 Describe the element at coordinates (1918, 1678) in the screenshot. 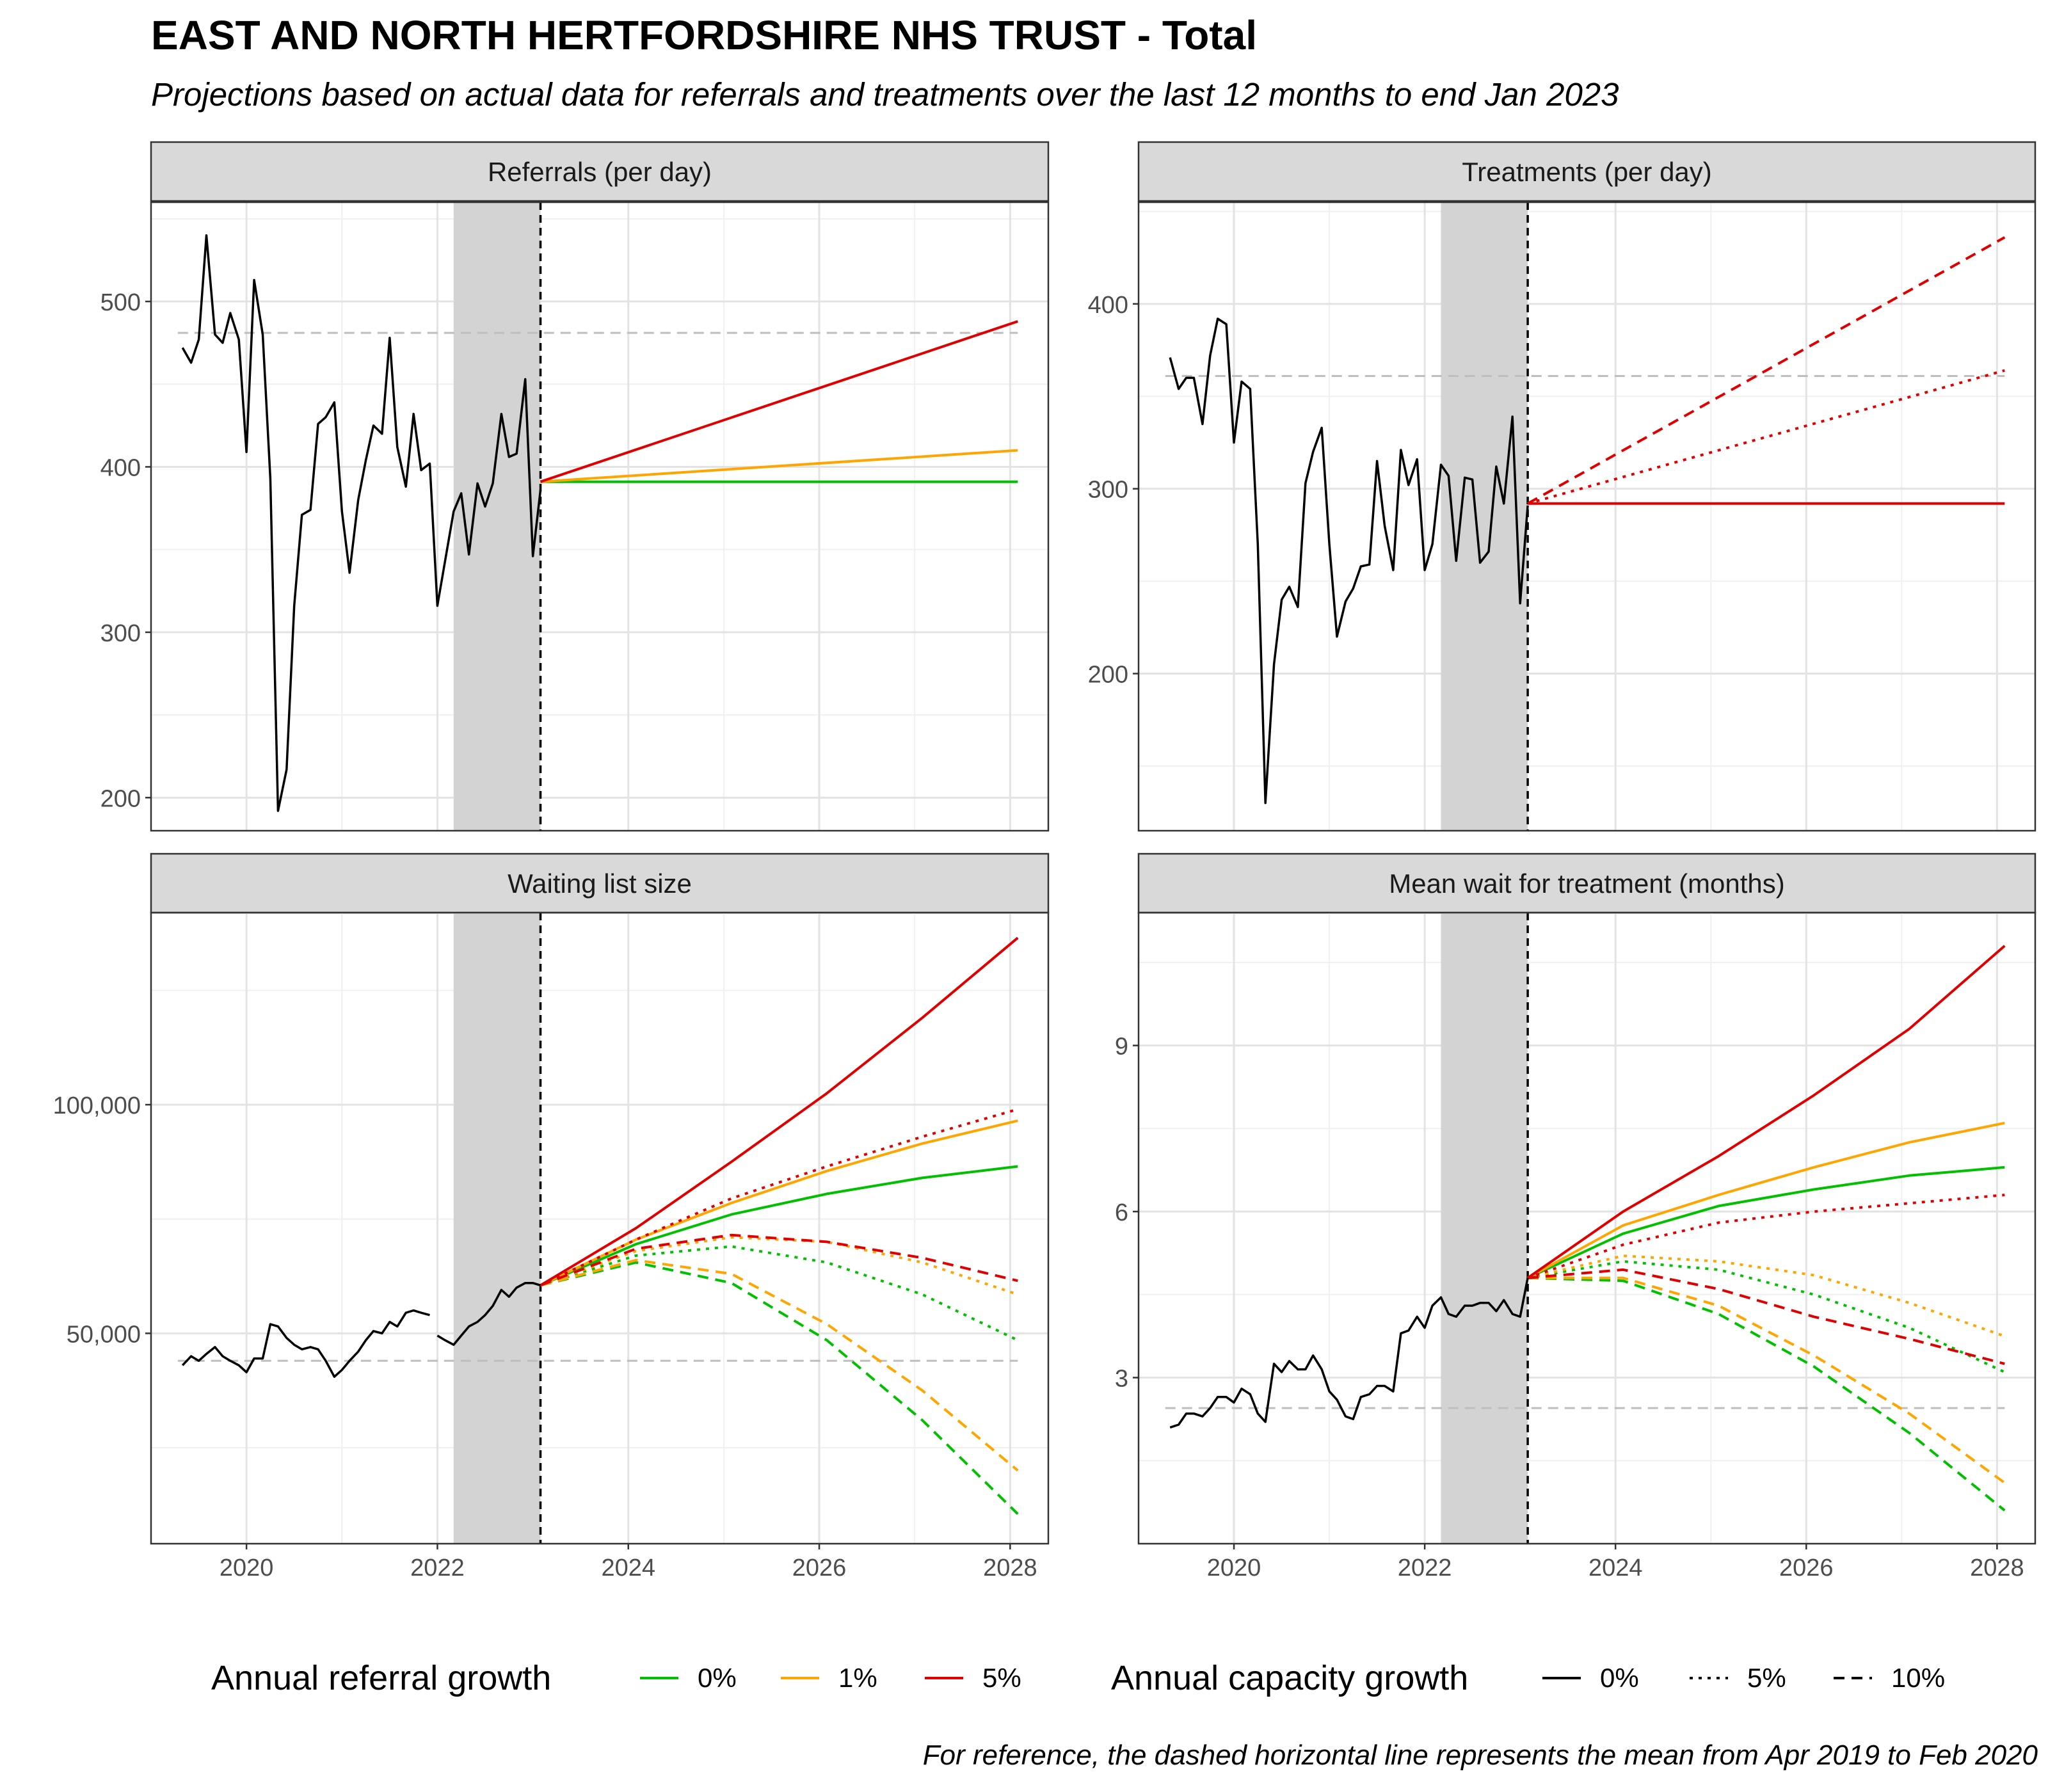

I see `legend-label-capacity: 10%` at that location.